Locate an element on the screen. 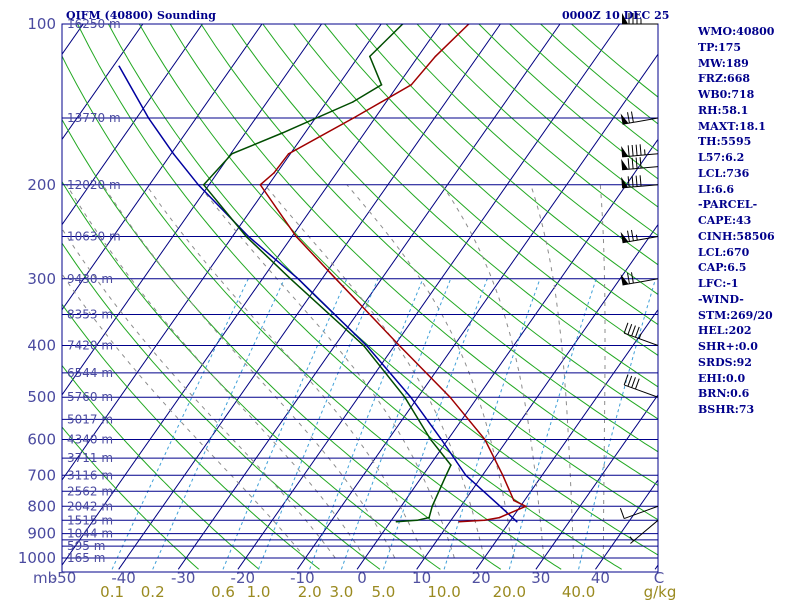 The image size is (800, 600). temperature-tick-label: 0 is located at coordinates (362, 578).